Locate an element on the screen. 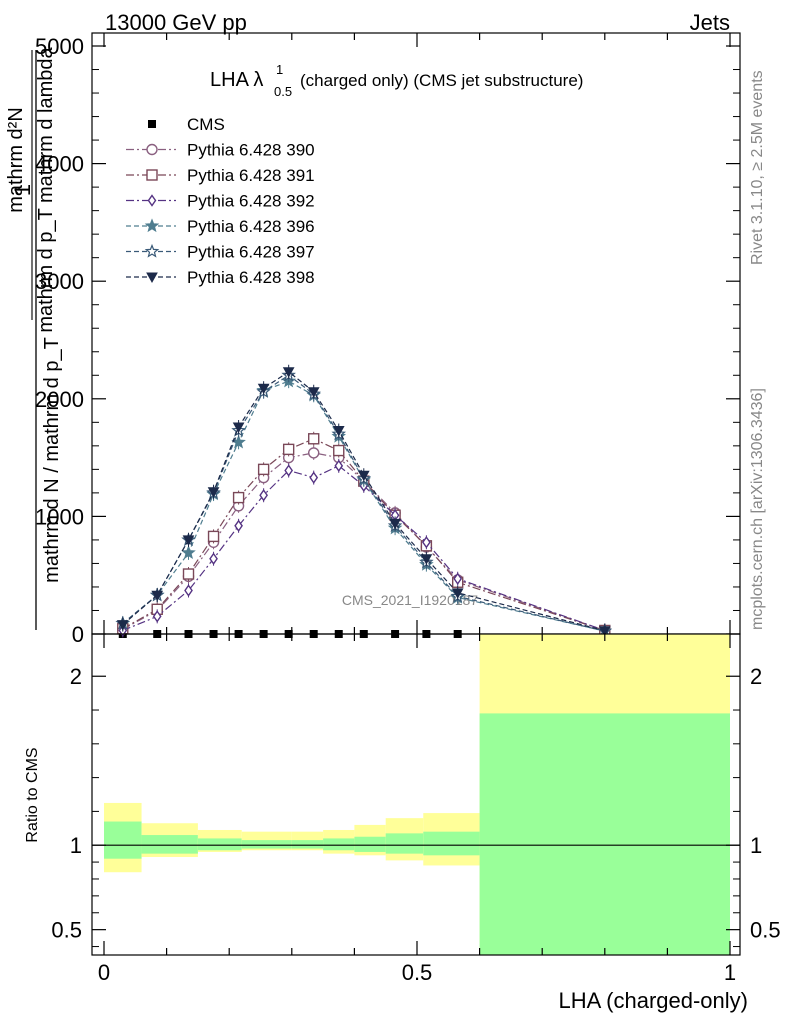 The height and width of the screenshot is (1024, 786). xaxis-label: LHA (charged-only) is located at coordinates (653, 1000).